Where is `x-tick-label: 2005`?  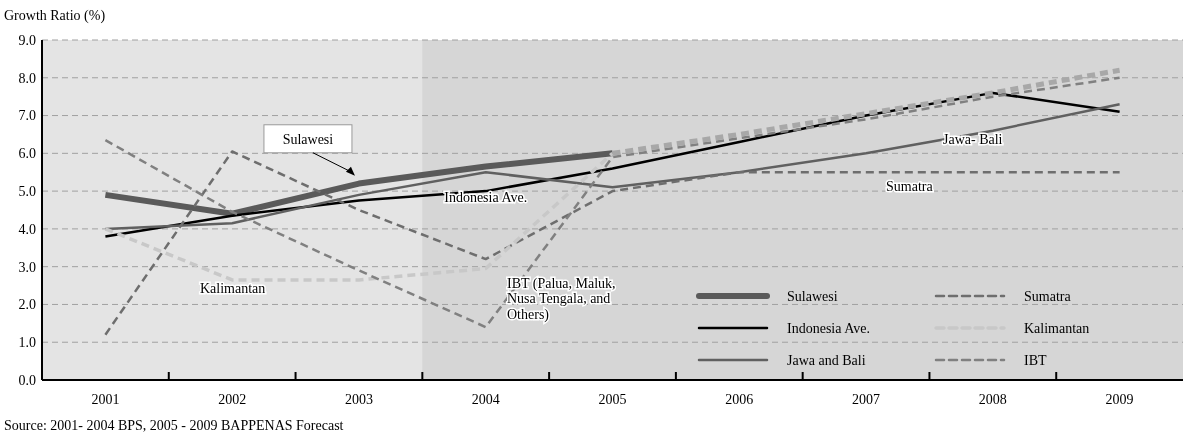
x-tick-label: 2005 is located at coordinates (612, 399).